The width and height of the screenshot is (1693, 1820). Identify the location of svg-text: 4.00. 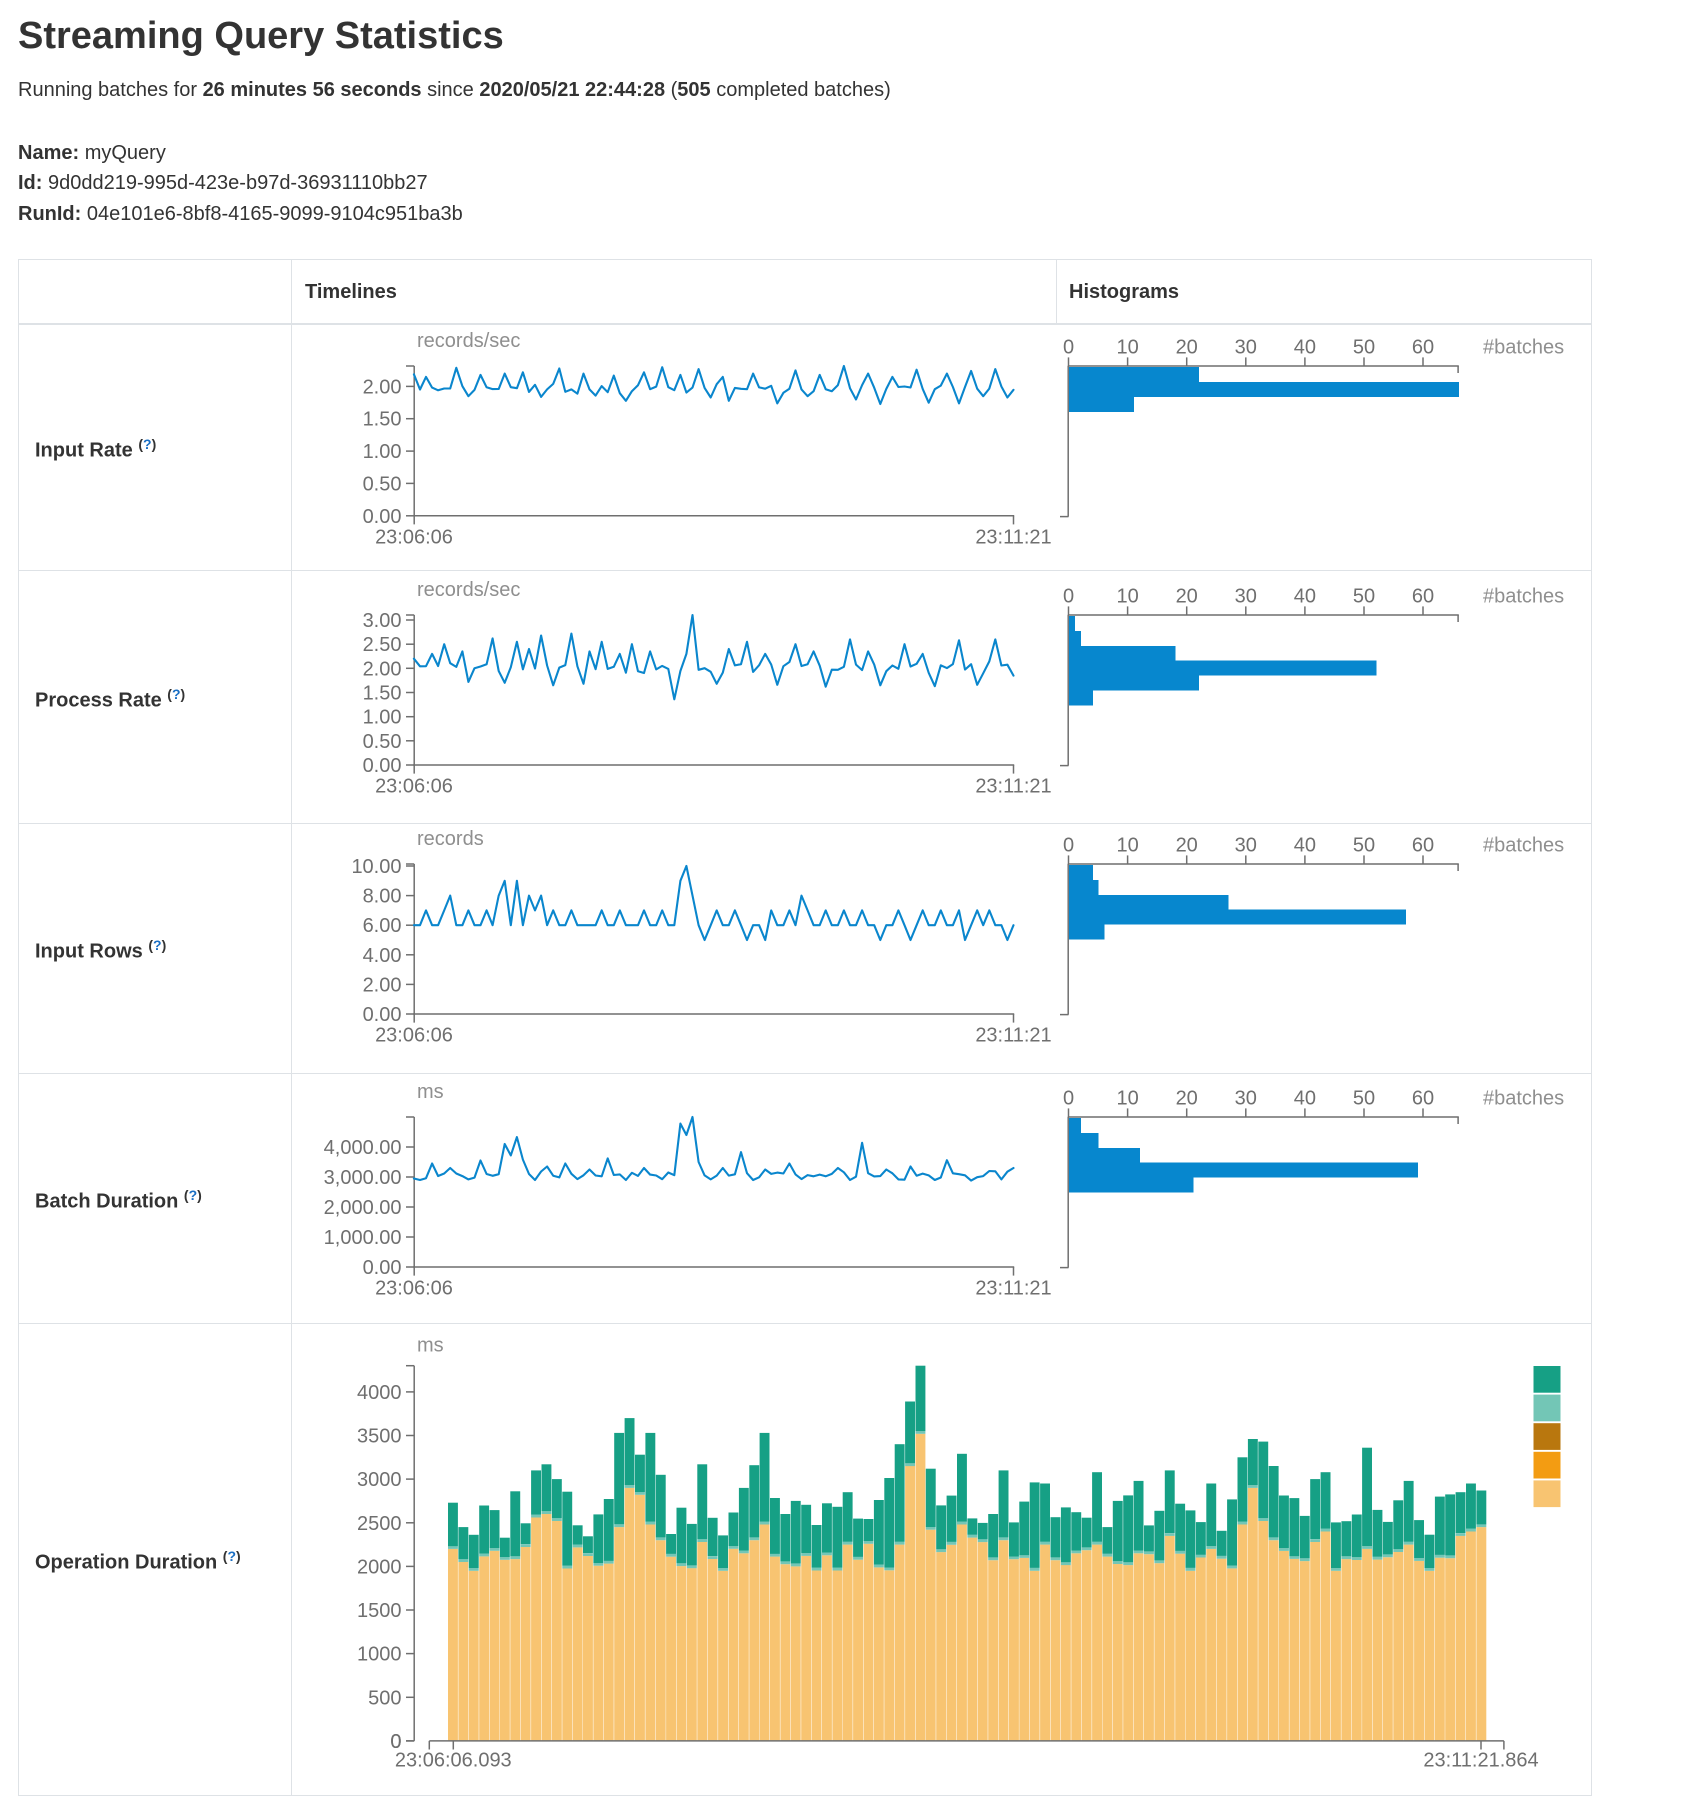
(382, 956).